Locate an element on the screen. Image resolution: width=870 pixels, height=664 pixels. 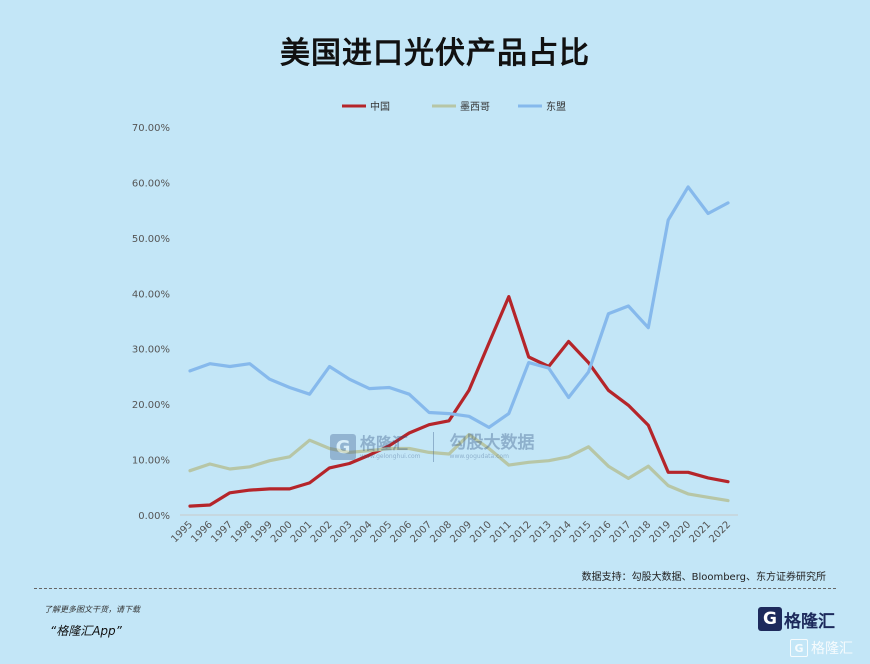
corner-logo-name: 格隆汇 is located at coordinates (832, 649).